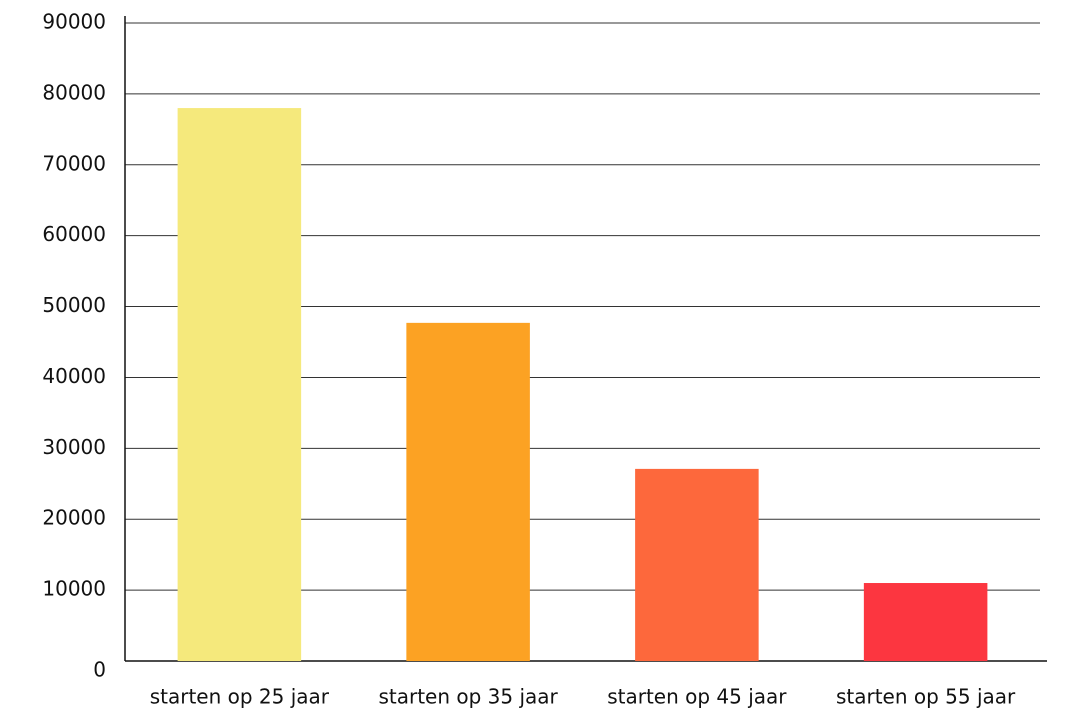 The image size is (1080, 725). What do you see at coordinates (74, 22) in the screenshot?
I see `y-tick-label: 90000` at bounding box center [74, 22].